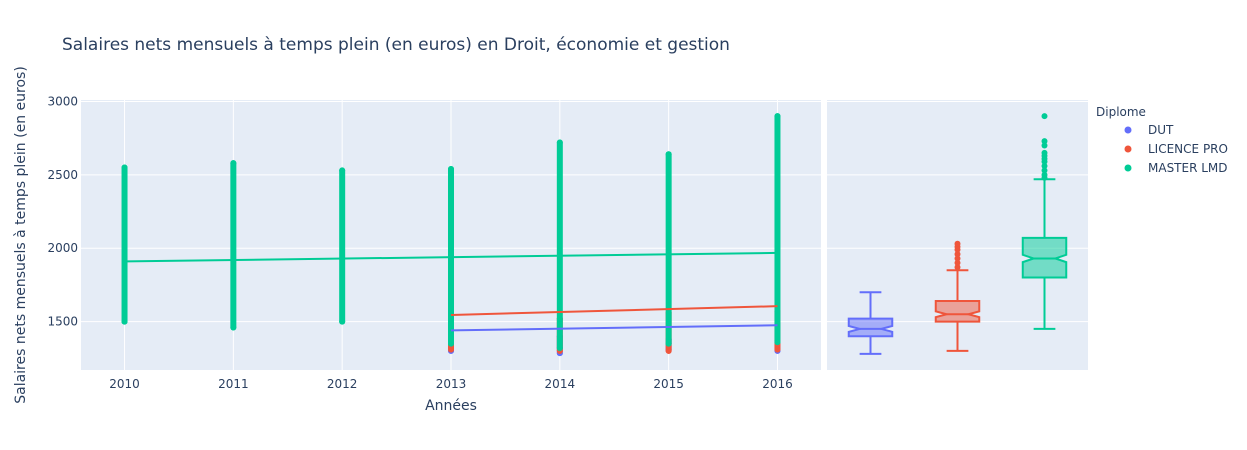 This screenshot has height=450, width=1247. I want to click on box-plots, so click(957, 234).